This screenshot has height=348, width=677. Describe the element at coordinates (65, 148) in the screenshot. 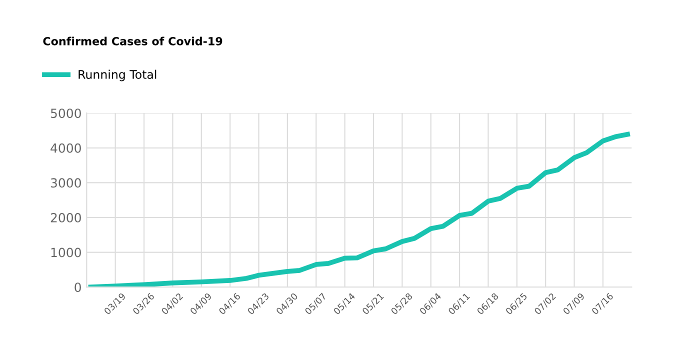

I see `y-tick-label: 4000` at that location.